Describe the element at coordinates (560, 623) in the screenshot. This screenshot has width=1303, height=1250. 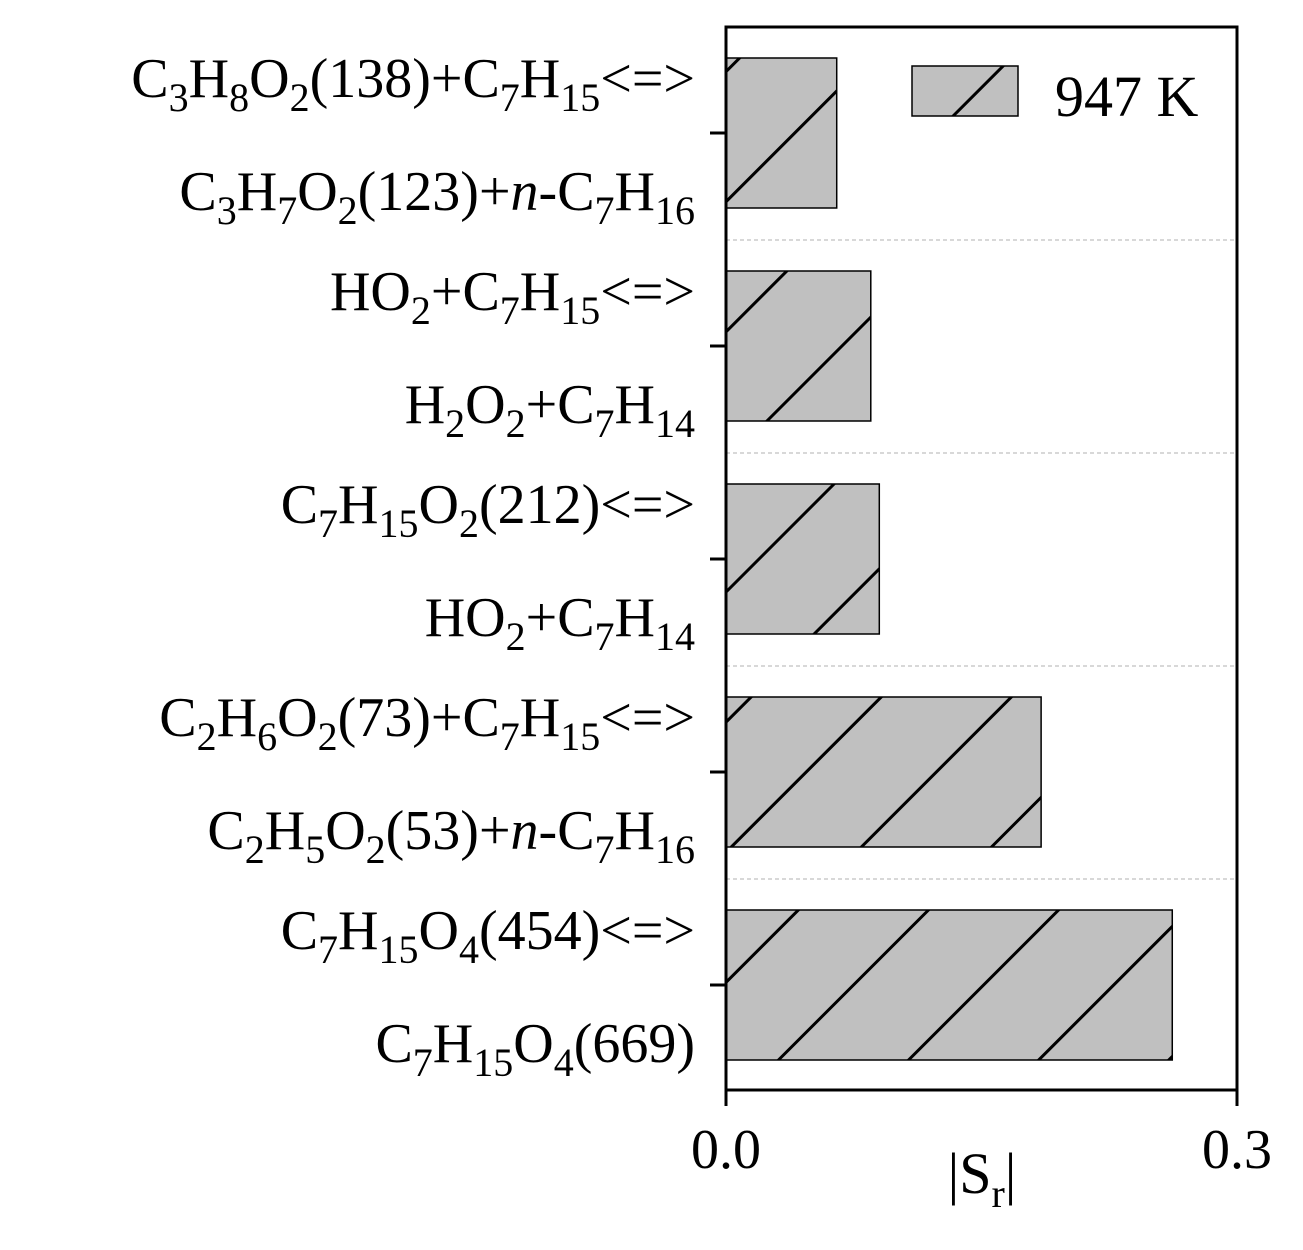
I see `category-label: HO2+C7H14` at that location.